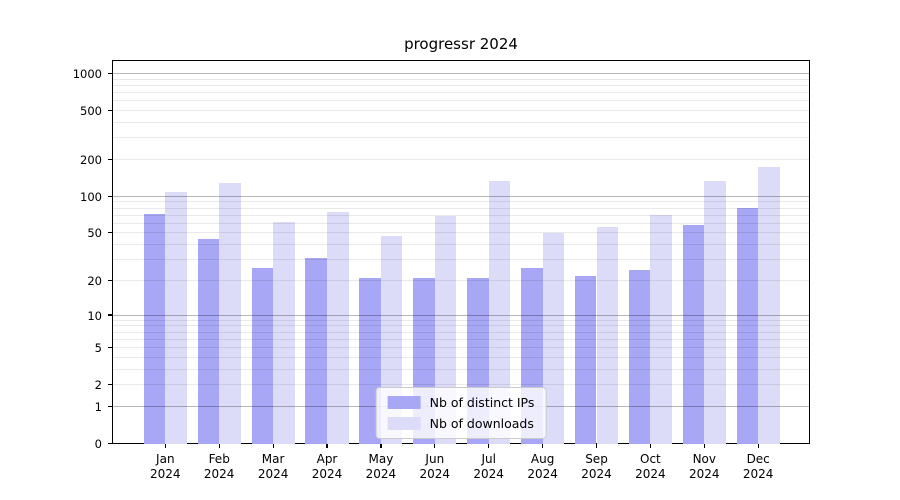 This screenshot has width=900, height=500. I want to click on legend-label-downloads: Nb of downloads, so click(481, 423).